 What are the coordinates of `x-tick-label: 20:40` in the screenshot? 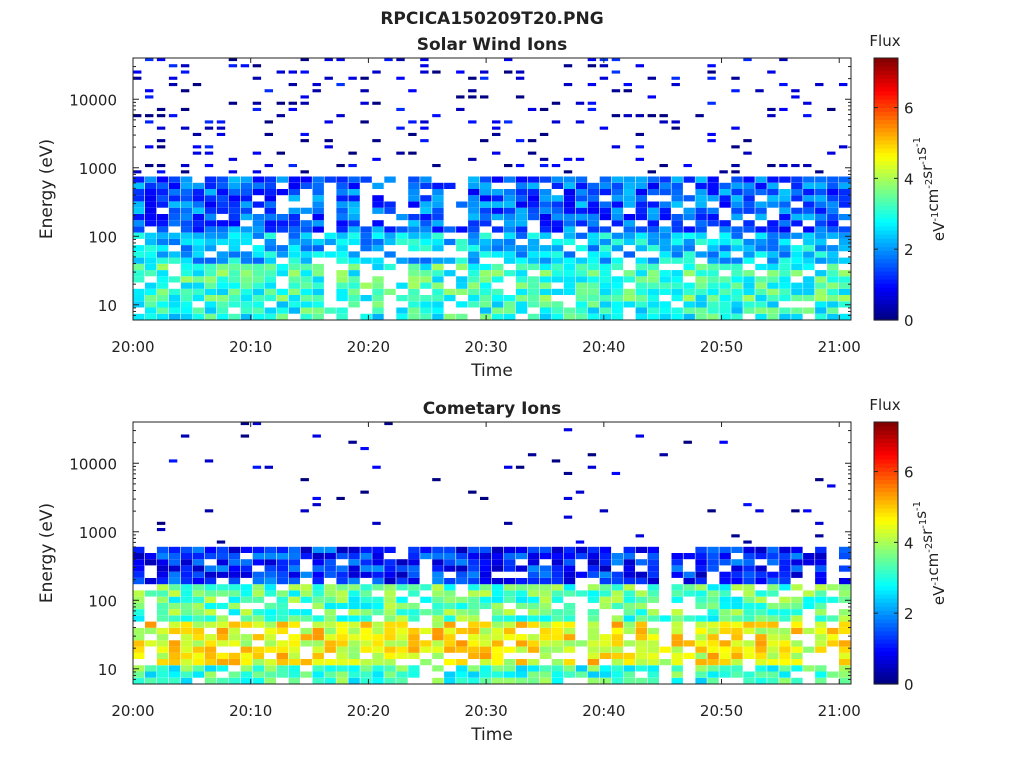 It's located at (603, 711).